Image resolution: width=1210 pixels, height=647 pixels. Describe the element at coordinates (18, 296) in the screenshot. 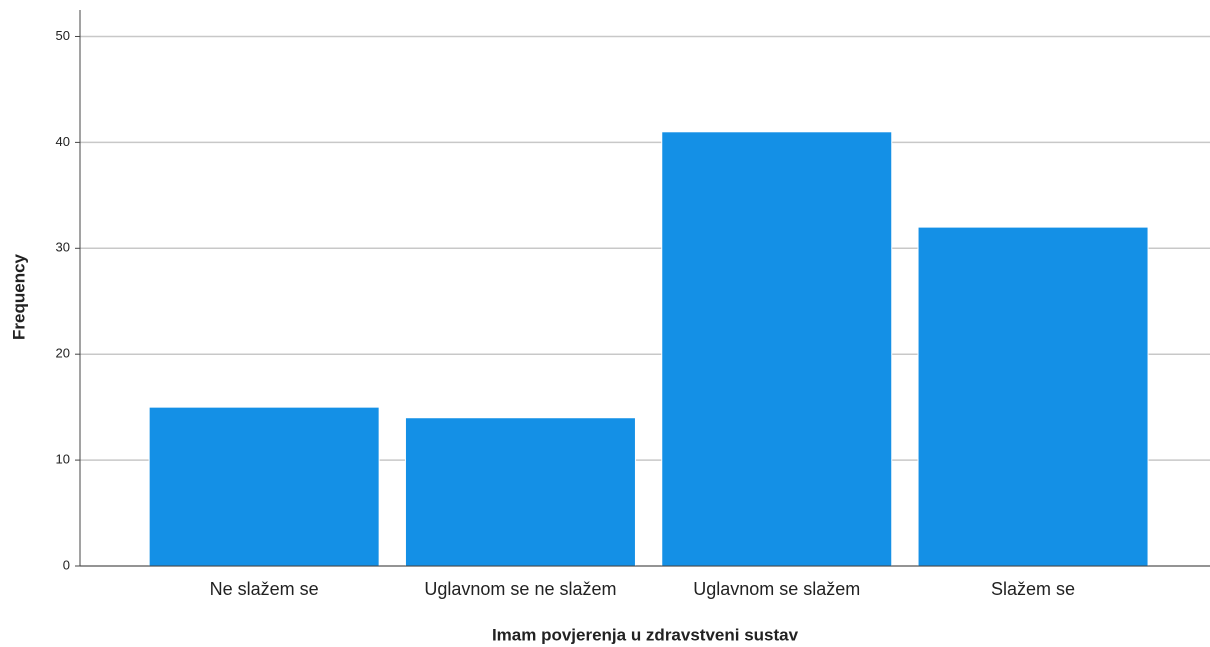

I see `y-axis-label: Frequency` at that location.